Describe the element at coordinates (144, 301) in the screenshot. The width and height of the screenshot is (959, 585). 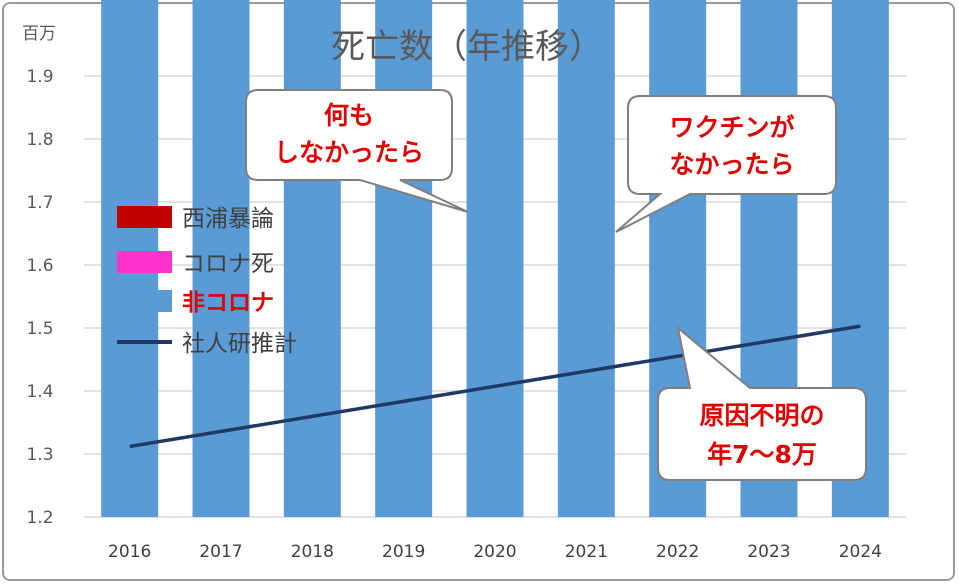
I see `legend-swatch-non-covid` at that location.